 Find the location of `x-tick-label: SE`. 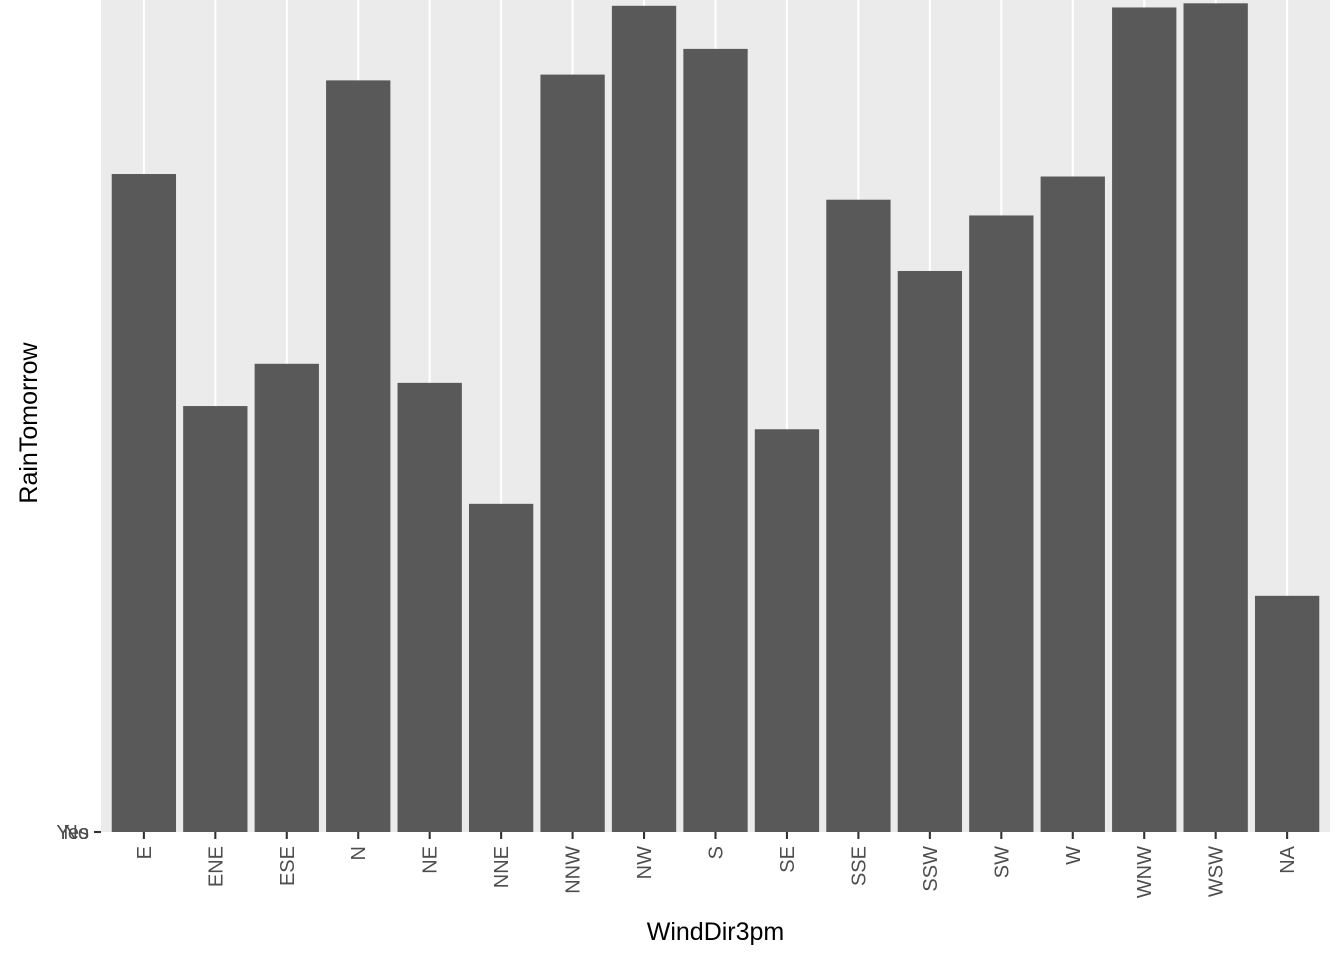

x-tick-label: SE is located at coordinates (788, 859).